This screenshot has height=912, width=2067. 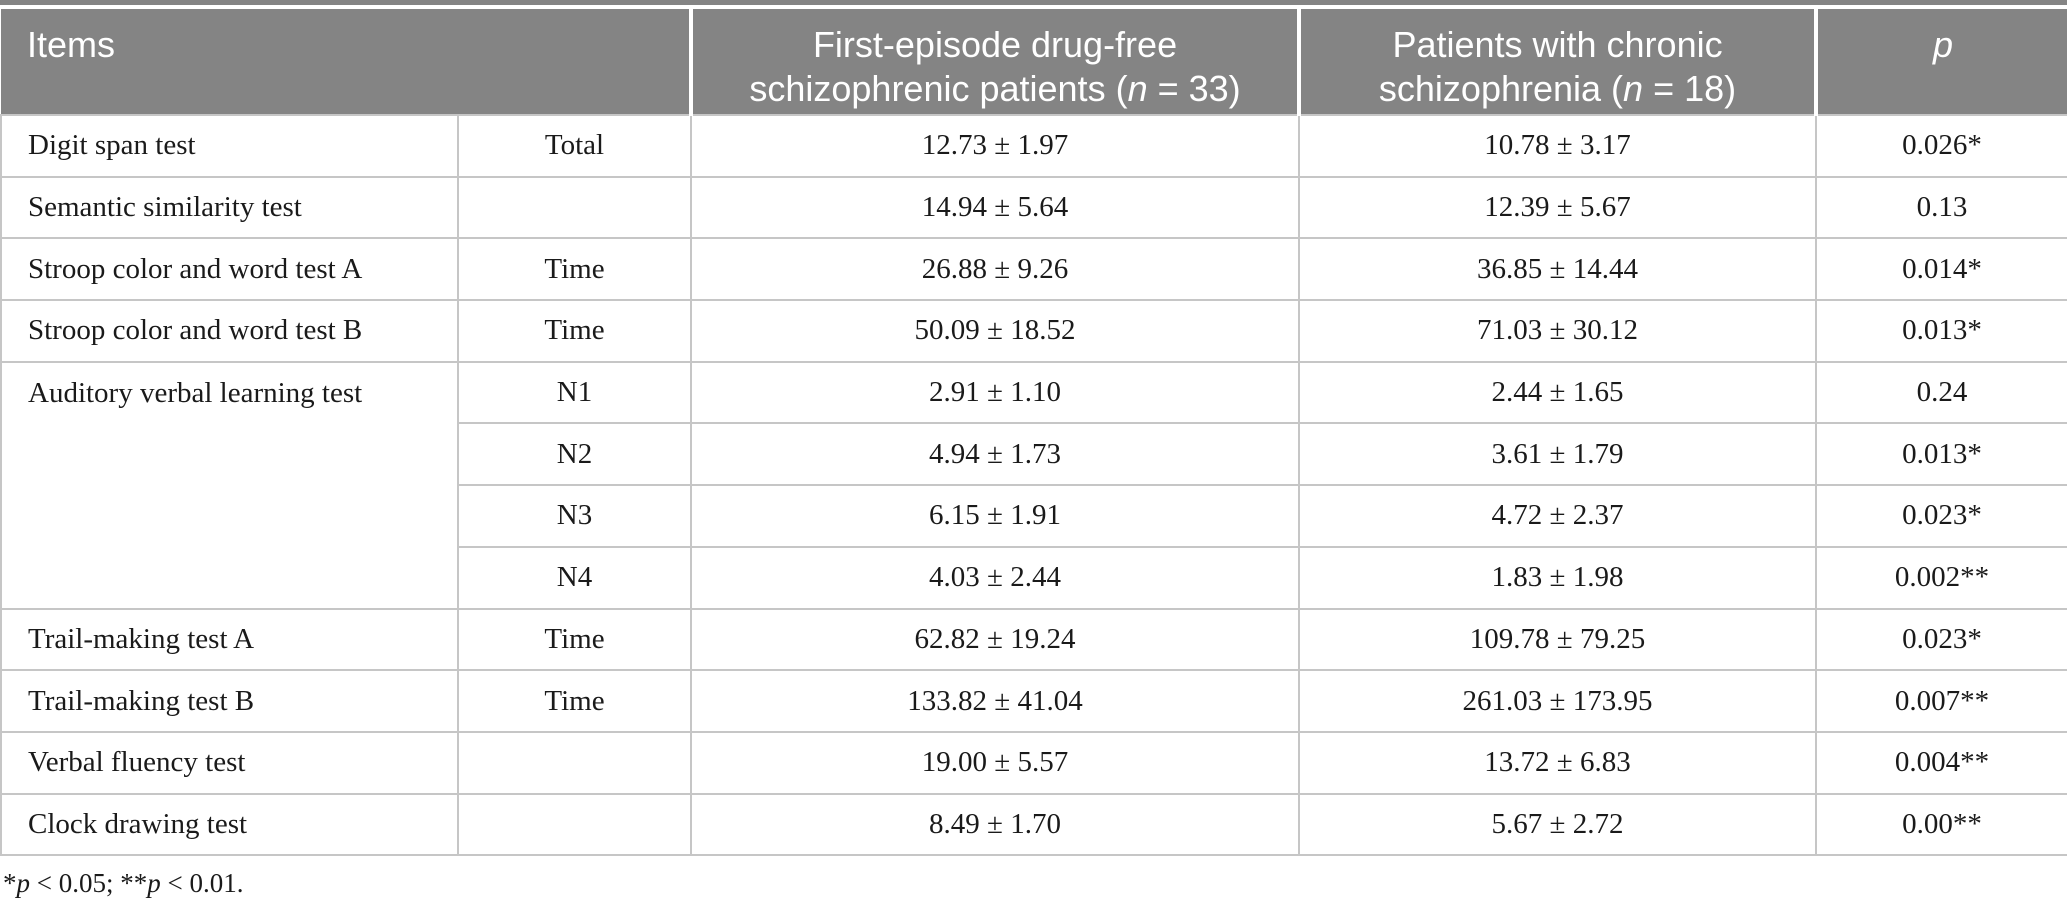 I want to click on cell-group1-value: 8.49 ± 1.70, so click(x=995, y=824).